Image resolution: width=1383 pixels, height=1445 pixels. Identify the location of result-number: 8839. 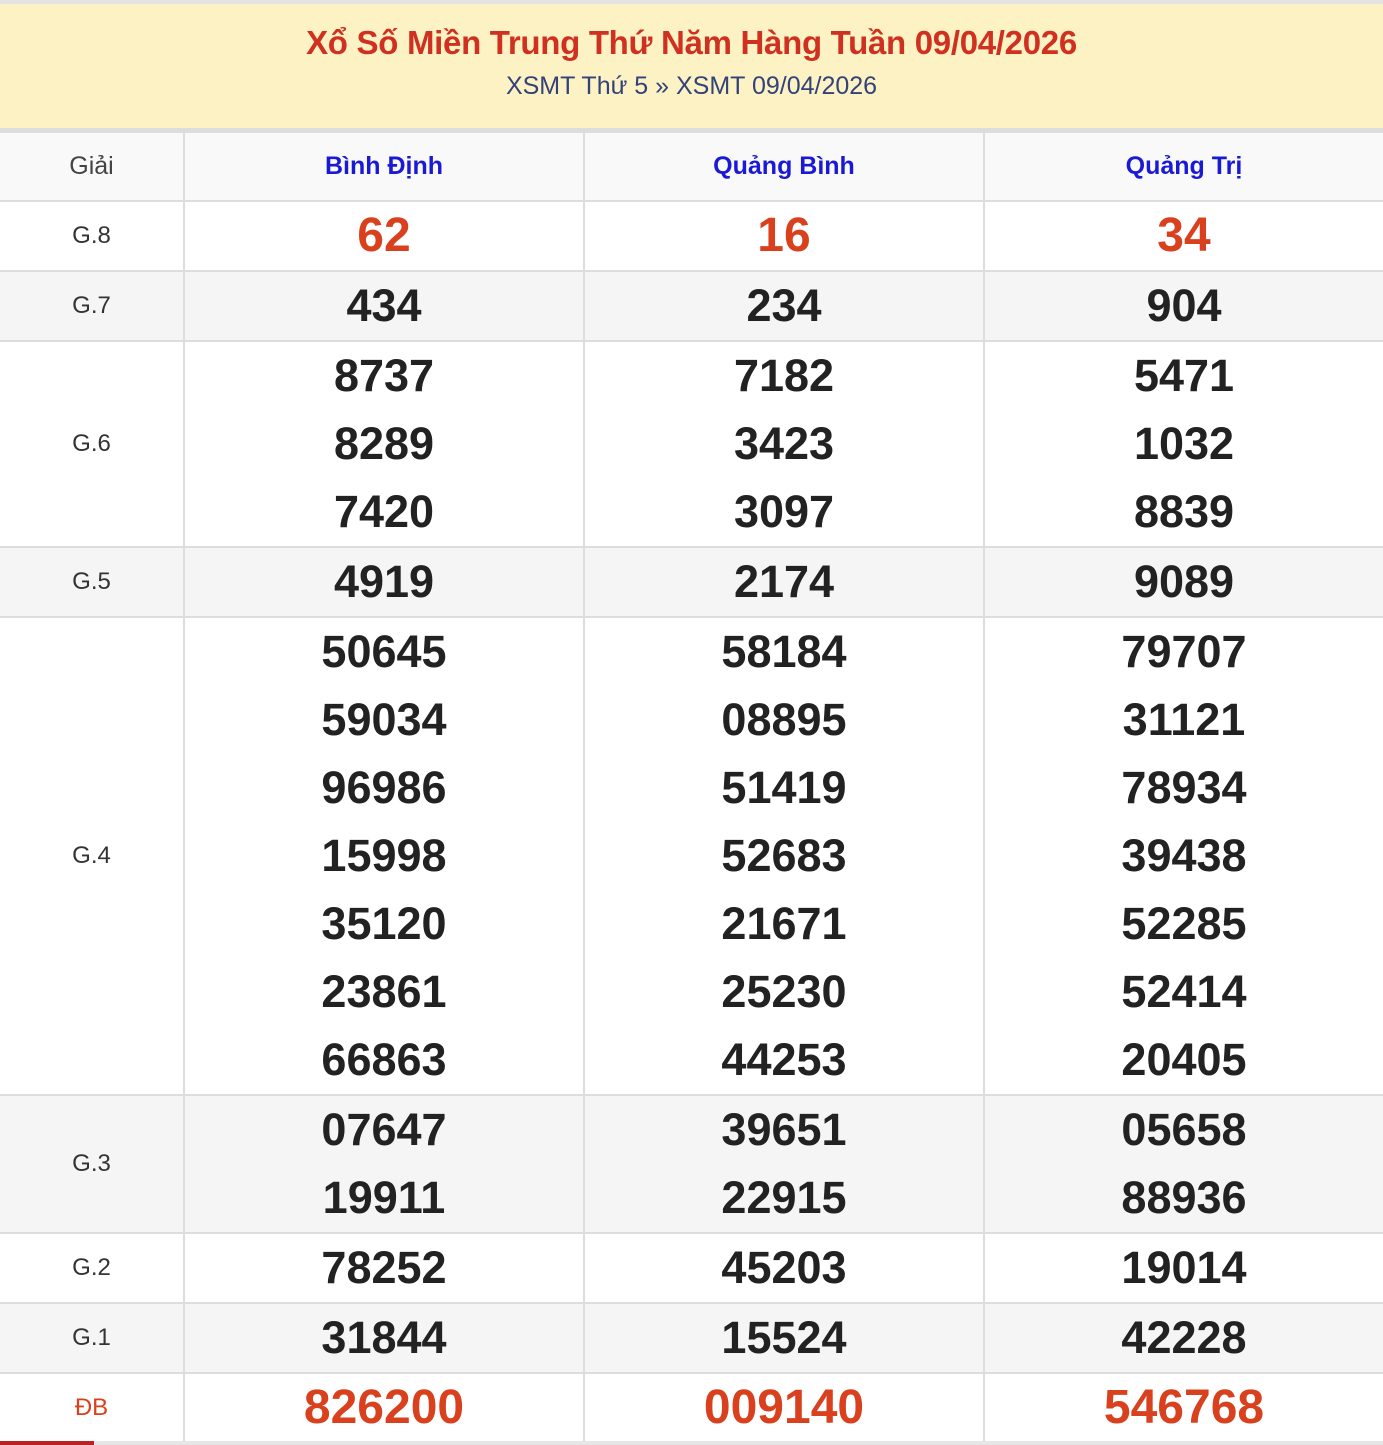
(1184, 511).